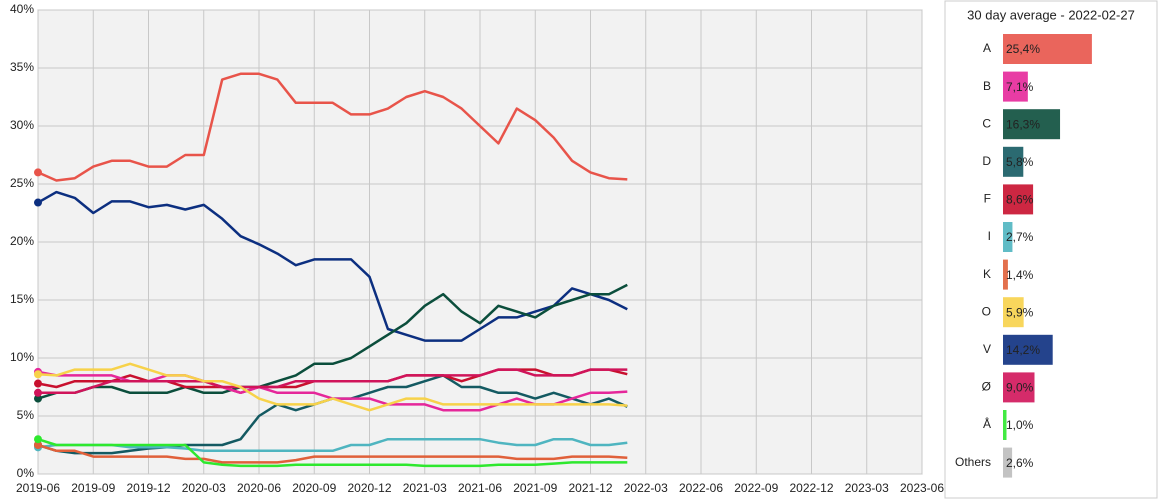  I want to click on x-tick-label: 2020-06, so click(259, 488).